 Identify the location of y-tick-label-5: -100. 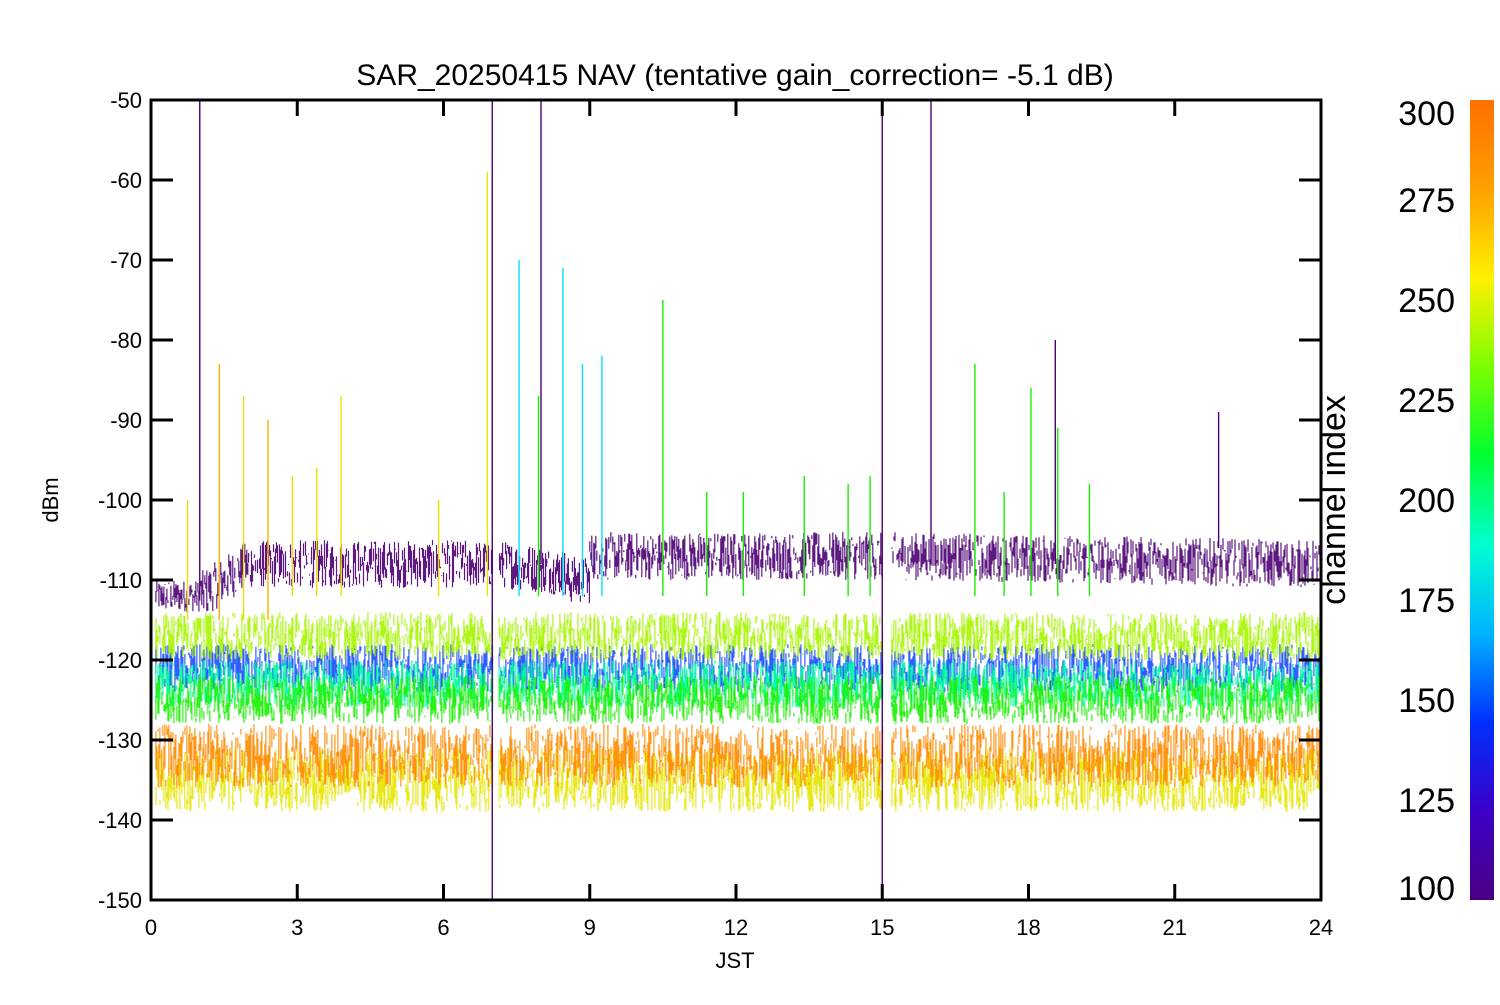
(120, 500).